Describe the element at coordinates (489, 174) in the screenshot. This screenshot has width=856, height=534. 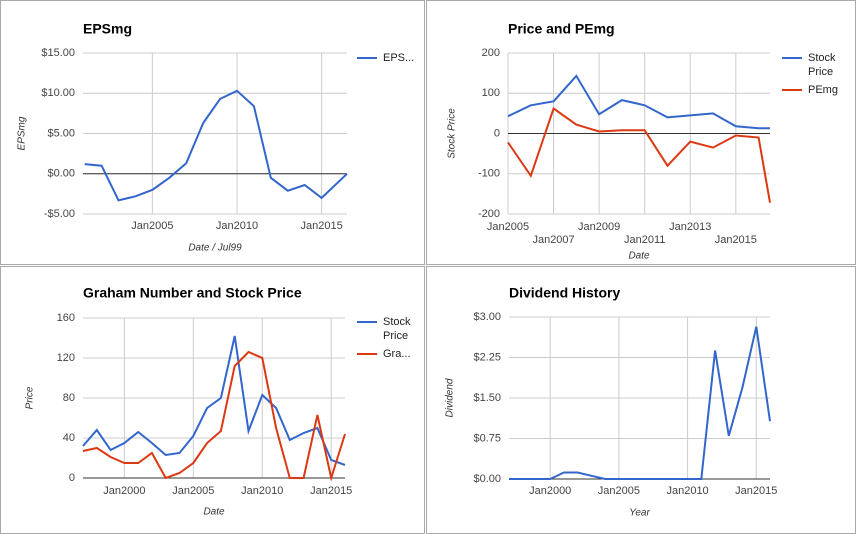
I see `y-tick-label: -100` at that location.